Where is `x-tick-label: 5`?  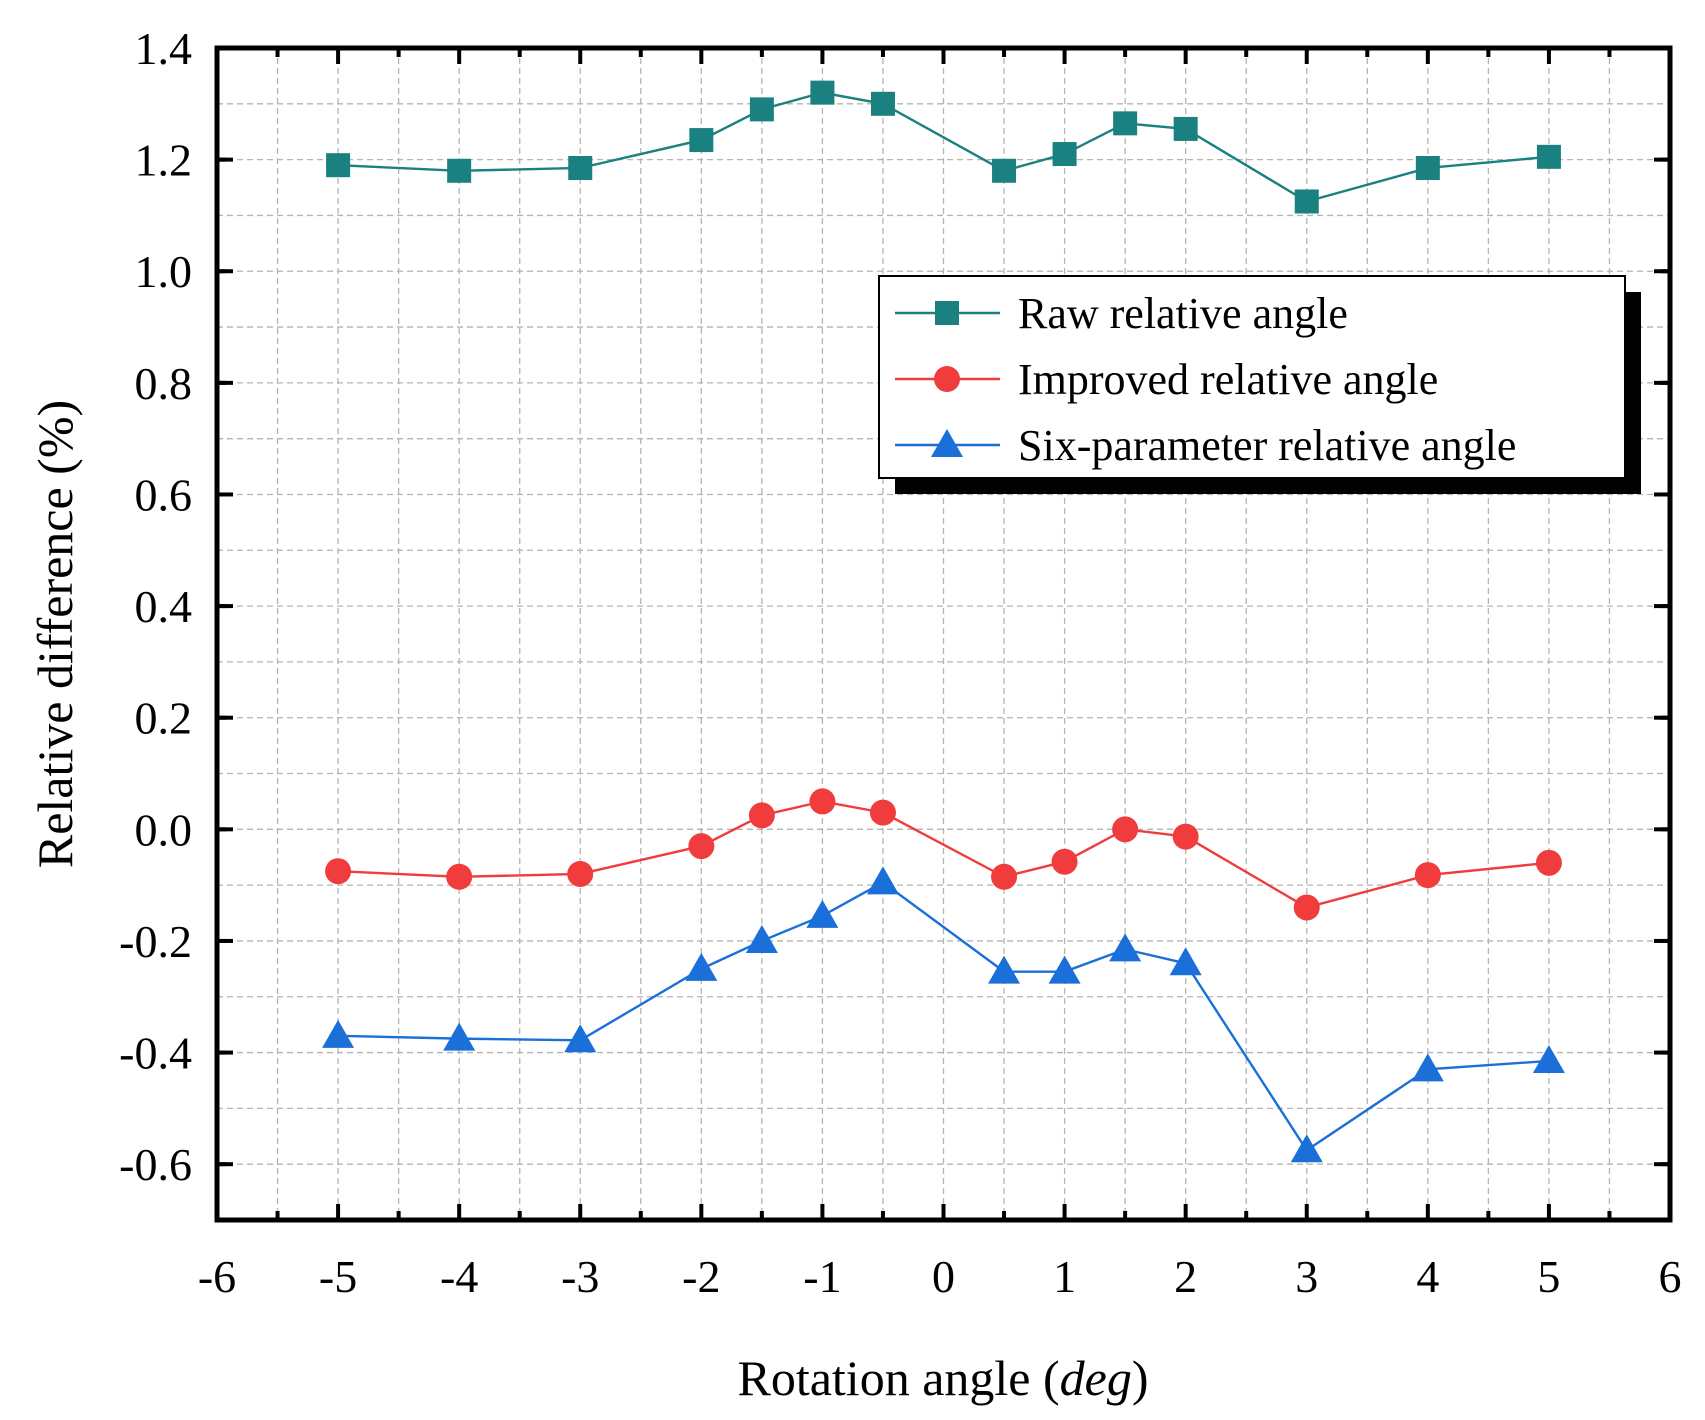 x-tick-label: 5 is located at coordinates (1548, 1276).